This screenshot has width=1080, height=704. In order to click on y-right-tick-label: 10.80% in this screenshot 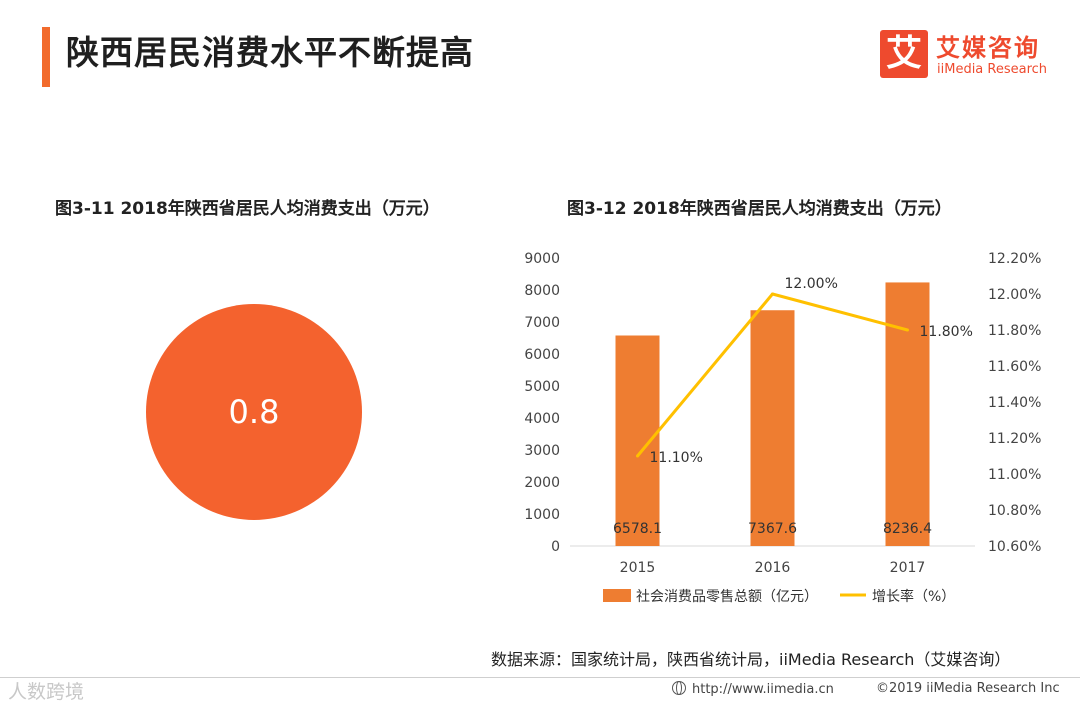, I will do `click(1014, 511)`.